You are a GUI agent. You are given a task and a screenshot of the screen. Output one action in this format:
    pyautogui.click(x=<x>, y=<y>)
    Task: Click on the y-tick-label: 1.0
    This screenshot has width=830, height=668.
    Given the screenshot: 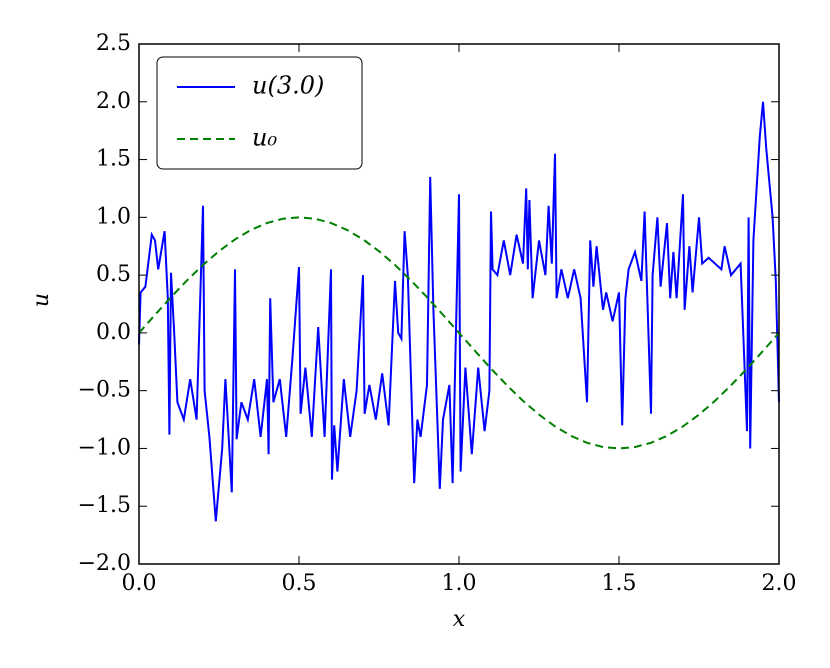 What is the action you would take?
    pyautogui.click(x=113, y=216)
    